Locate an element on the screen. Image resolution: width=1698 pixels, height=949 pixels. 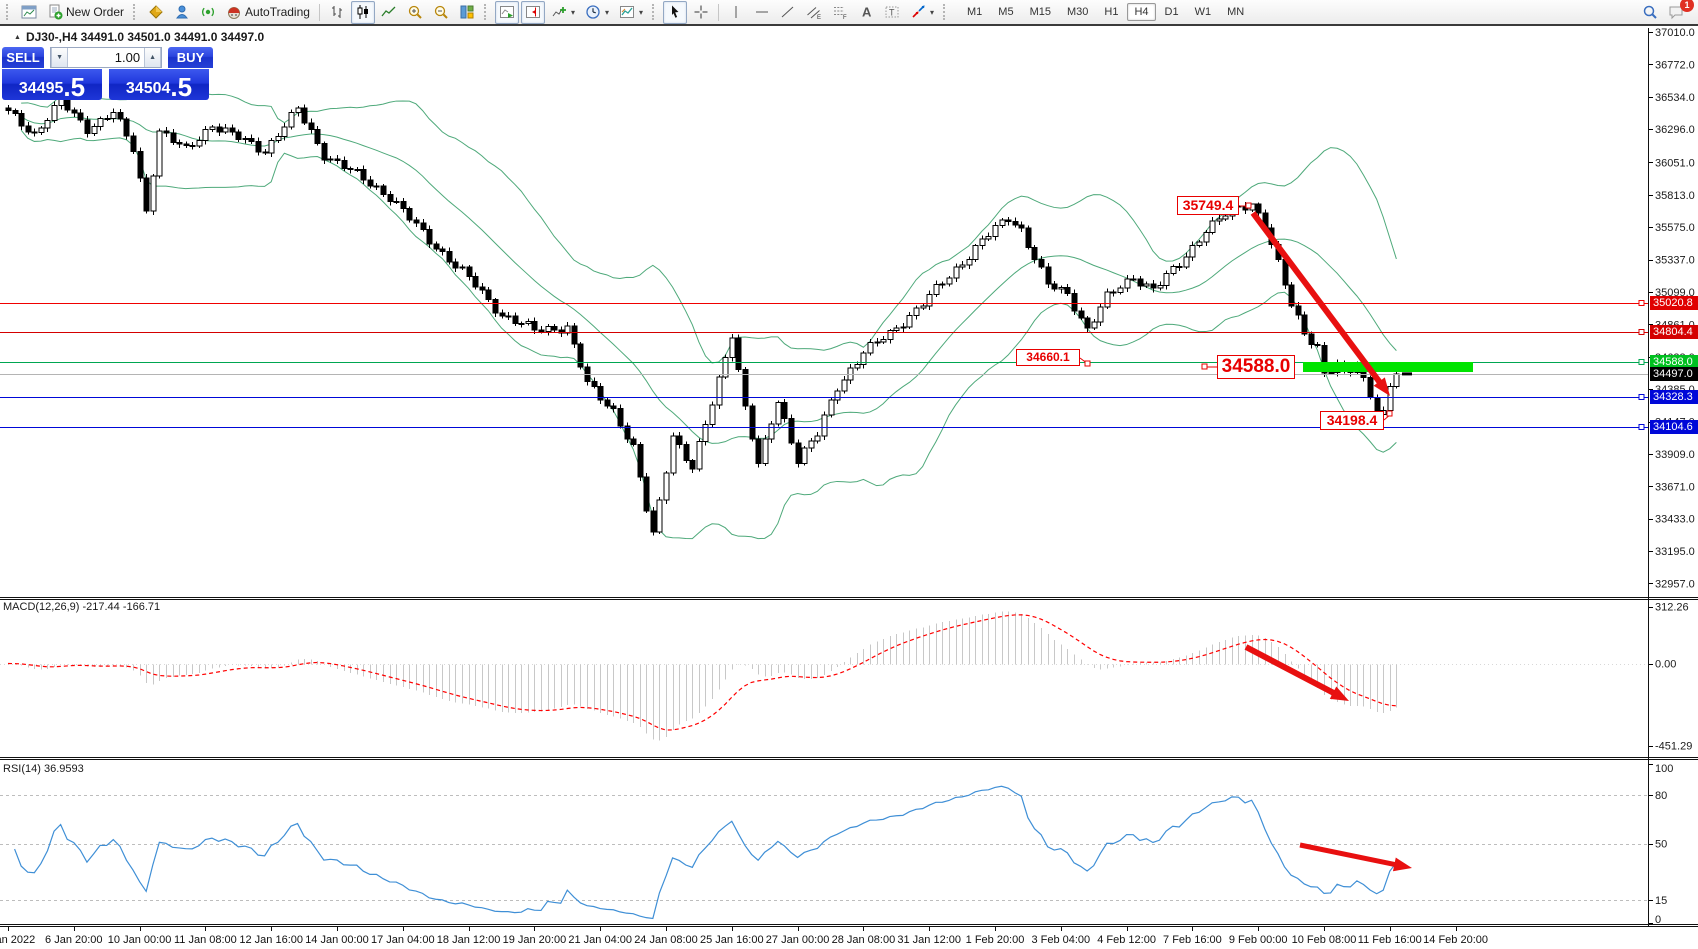
volume-decrease-button: ▼ is located at coordinates (60, 57).